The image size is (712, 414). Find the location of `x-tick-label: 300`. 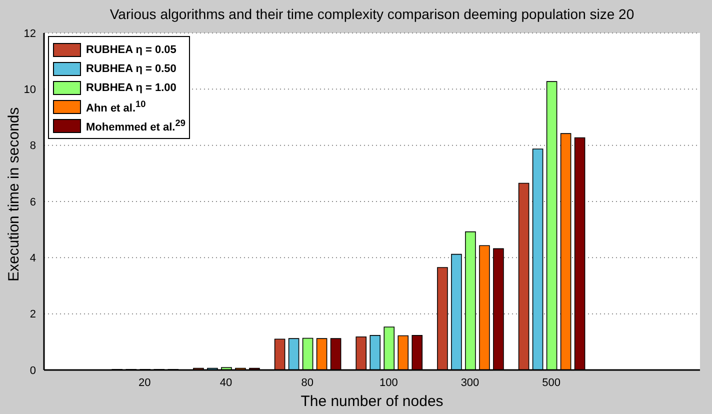

x-tick-label: 300 is located at coordinates (470, 382).